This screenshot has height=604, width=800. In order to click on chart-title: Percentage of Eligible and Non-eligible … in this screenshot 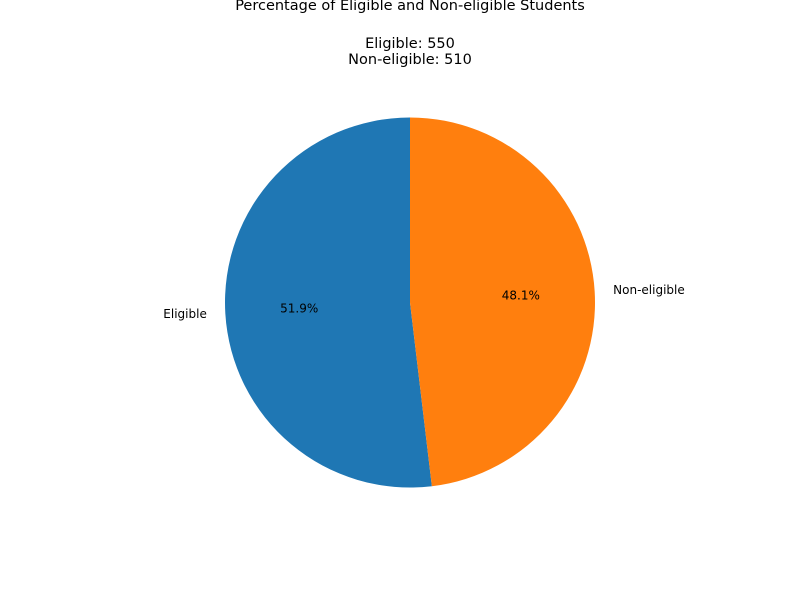, I will do `click(410, 7)`.